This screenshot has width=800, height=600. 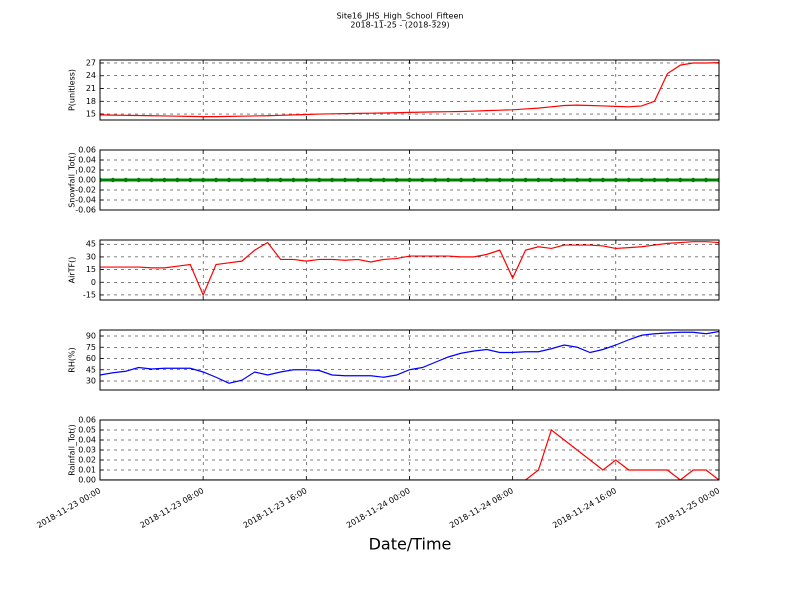 What do you see at coordinates (87, 450) in the screenshot?
I see `y-tick-label: 0.03` at bounding box center [87, 450].